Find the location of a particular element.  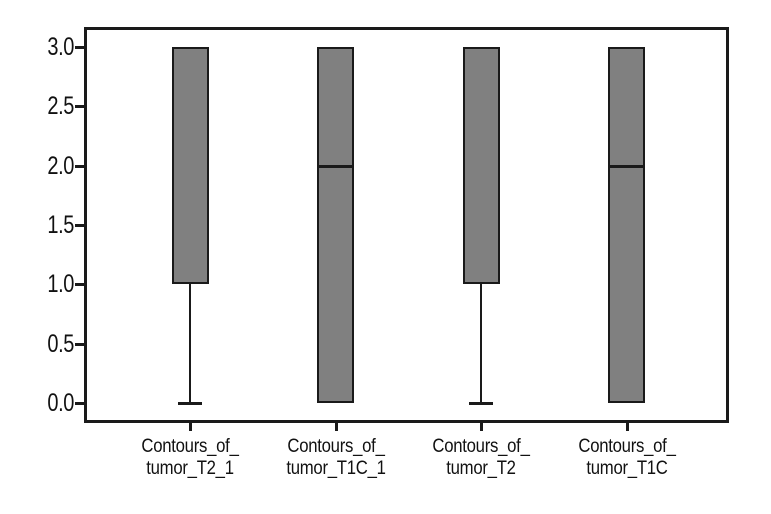

y-axis-tick-label: 2.5 is located at coordinates (60, 106).